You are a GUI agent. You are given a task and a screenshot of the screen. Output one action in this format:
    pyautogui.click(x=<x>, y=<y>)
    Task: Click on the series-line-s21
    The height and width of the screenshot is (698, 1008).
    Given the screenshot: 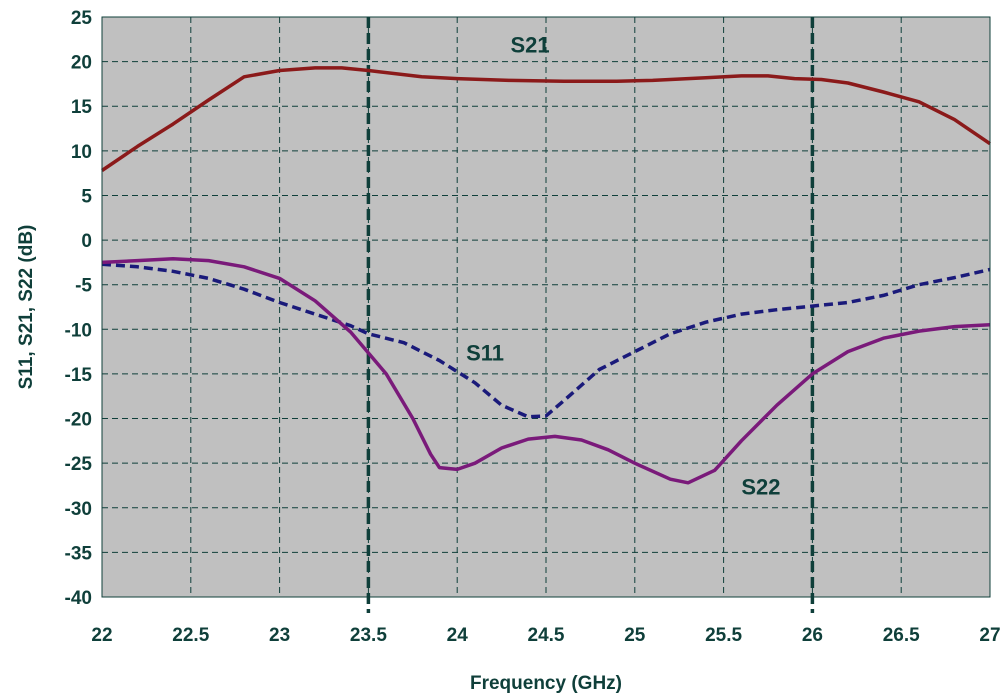 What is the action you would take?
    pyautogui.click(x=546, y=119)
    